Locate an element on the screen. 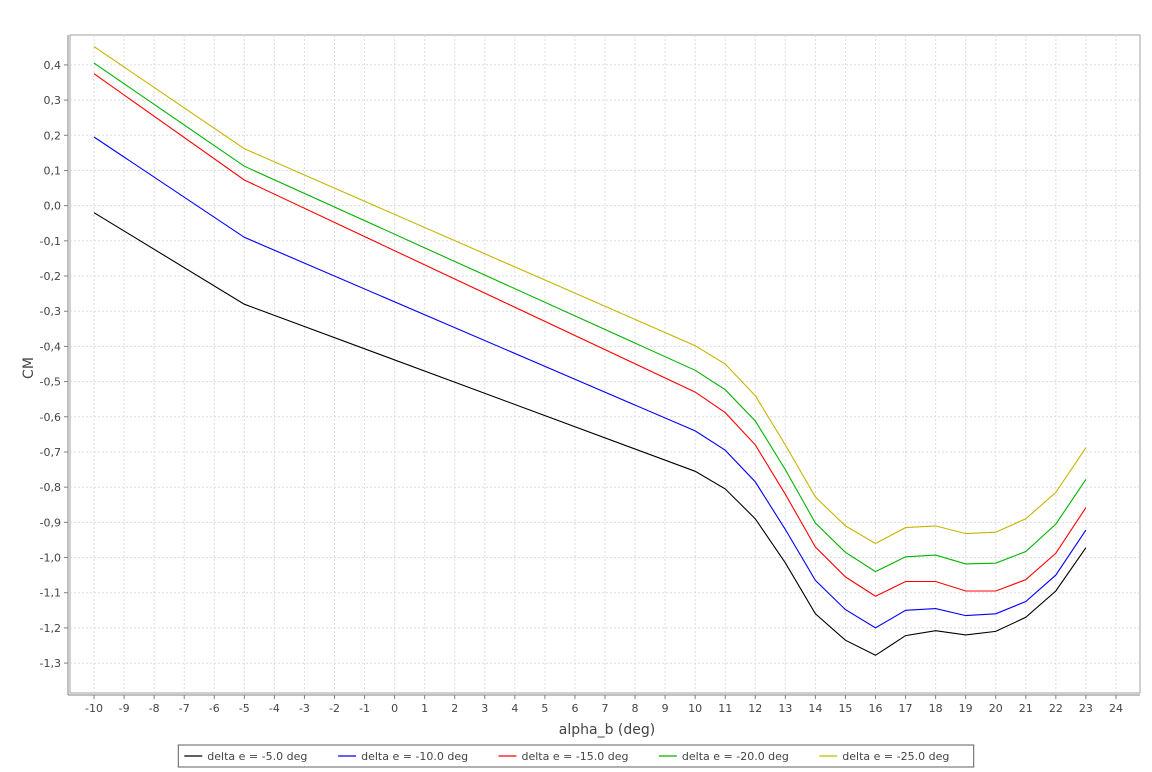 This screenshot has height=772, width=1152. x-tick-label: 4 is located at coordinates (514, 708).